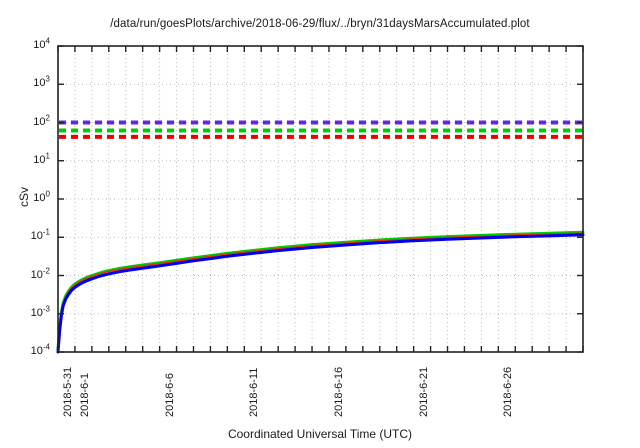  I want to click on x-axis-tick-label: 2018-6-16, so click(338, 391).